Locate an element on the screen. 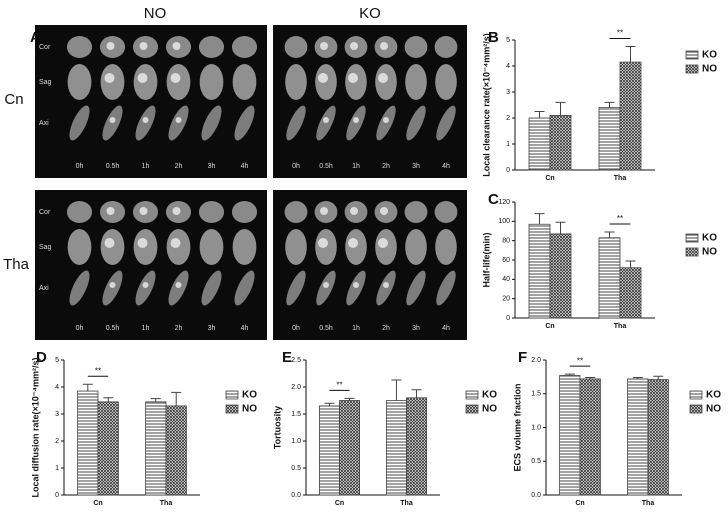 This screenshot has height=520, width=728. view-label: Sag is located at coordinates (45, 82).